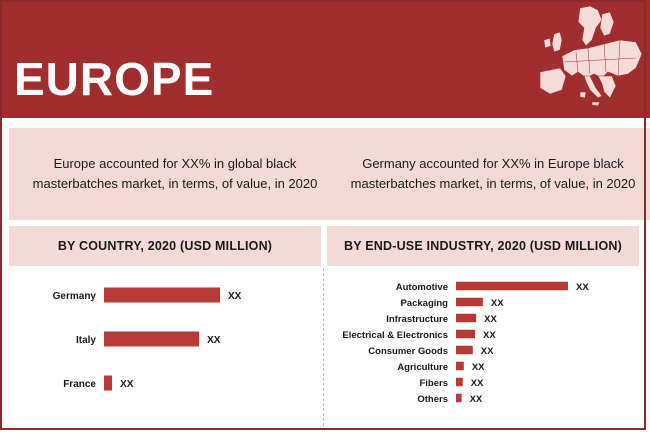 Image resolution: width=650 pixels, height=434 pixels. I want to click on country-bar-chart: Germany XX Italy XX France XX, so click(147, 339).